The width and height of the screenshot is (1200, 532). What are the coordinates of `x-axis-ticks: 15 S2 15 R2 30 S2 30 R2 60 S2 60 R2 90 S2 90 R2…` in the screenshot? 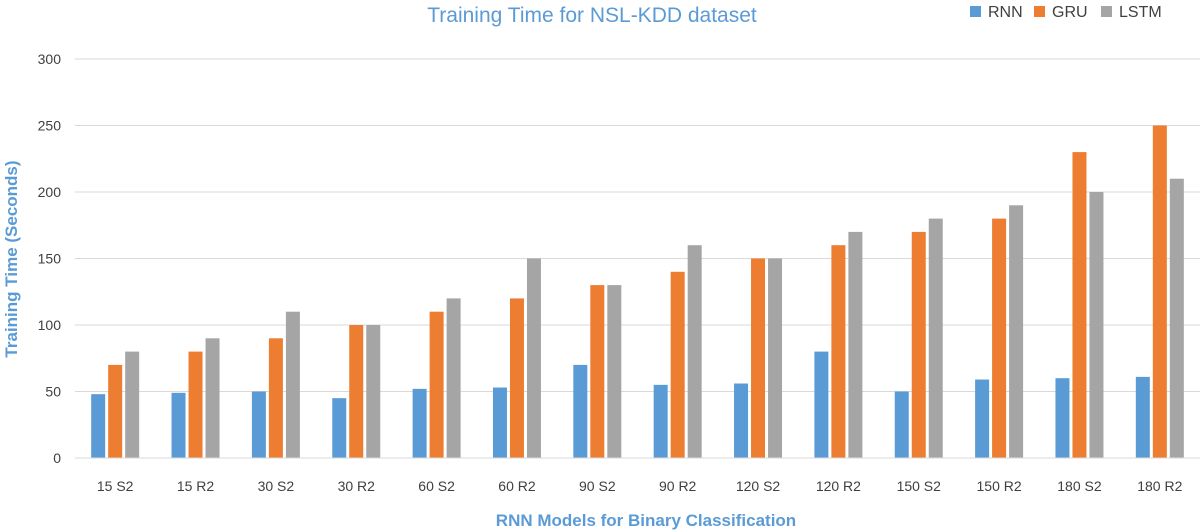 It's located at (640, 486).